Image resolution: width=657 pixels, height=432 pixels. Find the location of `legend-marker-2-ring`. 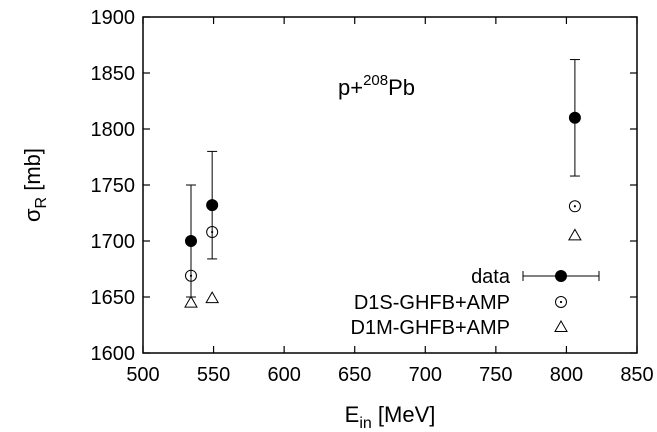

legend-marker-2-ring is located at coordinates (561, 302).